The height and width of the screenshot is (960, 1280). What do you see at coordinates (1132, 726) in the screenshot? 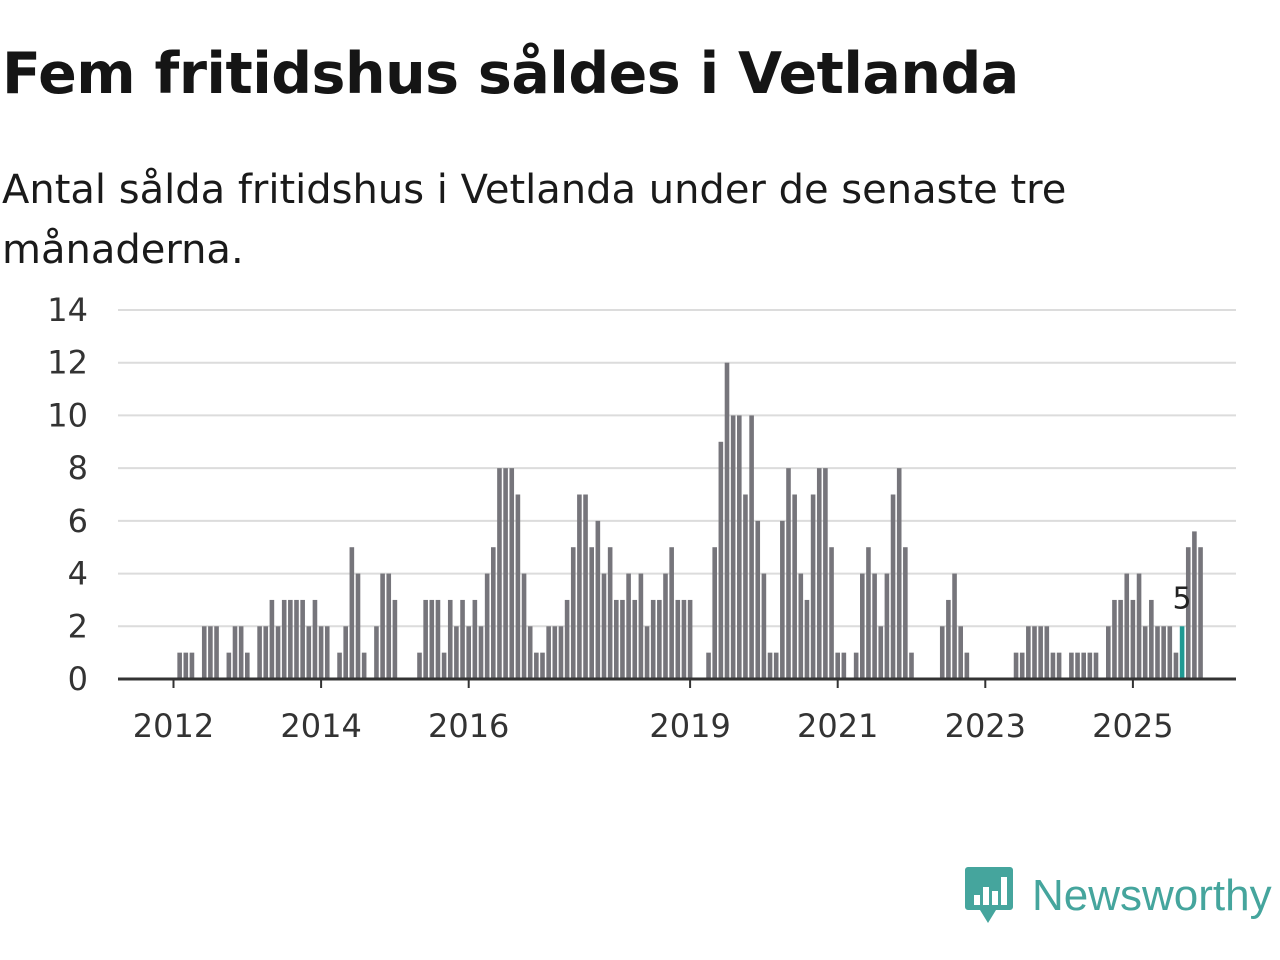
I see `x-tick-label: 2025` at bounding box center [1132, 726].